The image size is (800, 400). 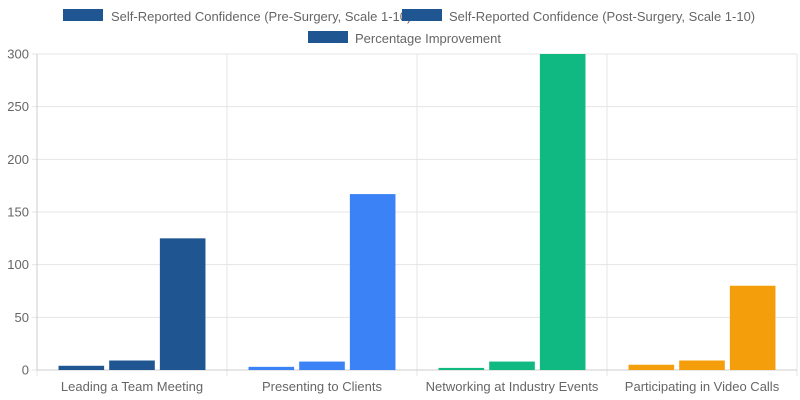 I want to click on y-tick-label-100: 100, so click(x=18, y=264).